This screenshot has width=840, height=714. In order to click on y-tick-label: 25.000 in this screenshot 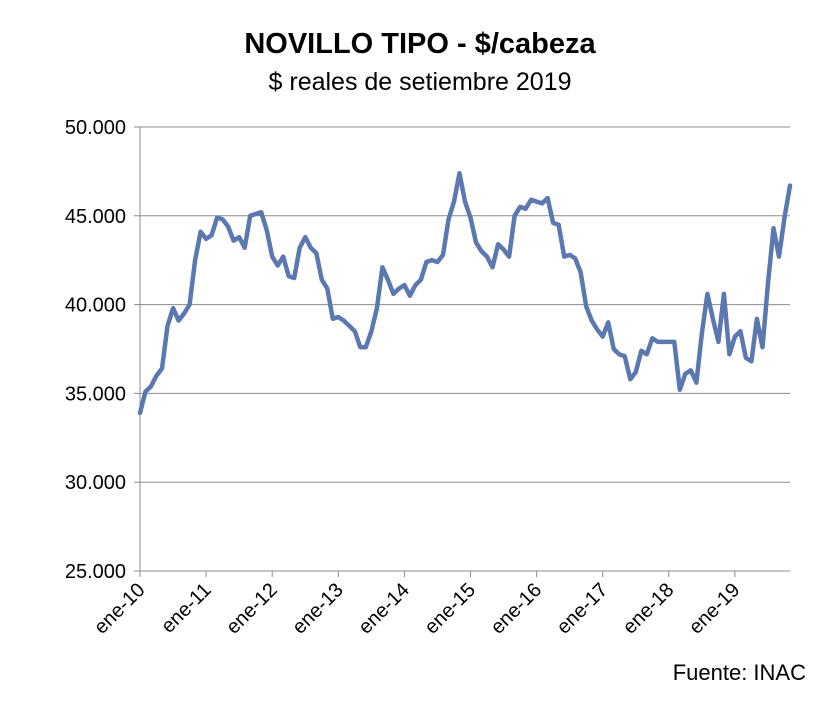, I will do `click(95, 572)`.